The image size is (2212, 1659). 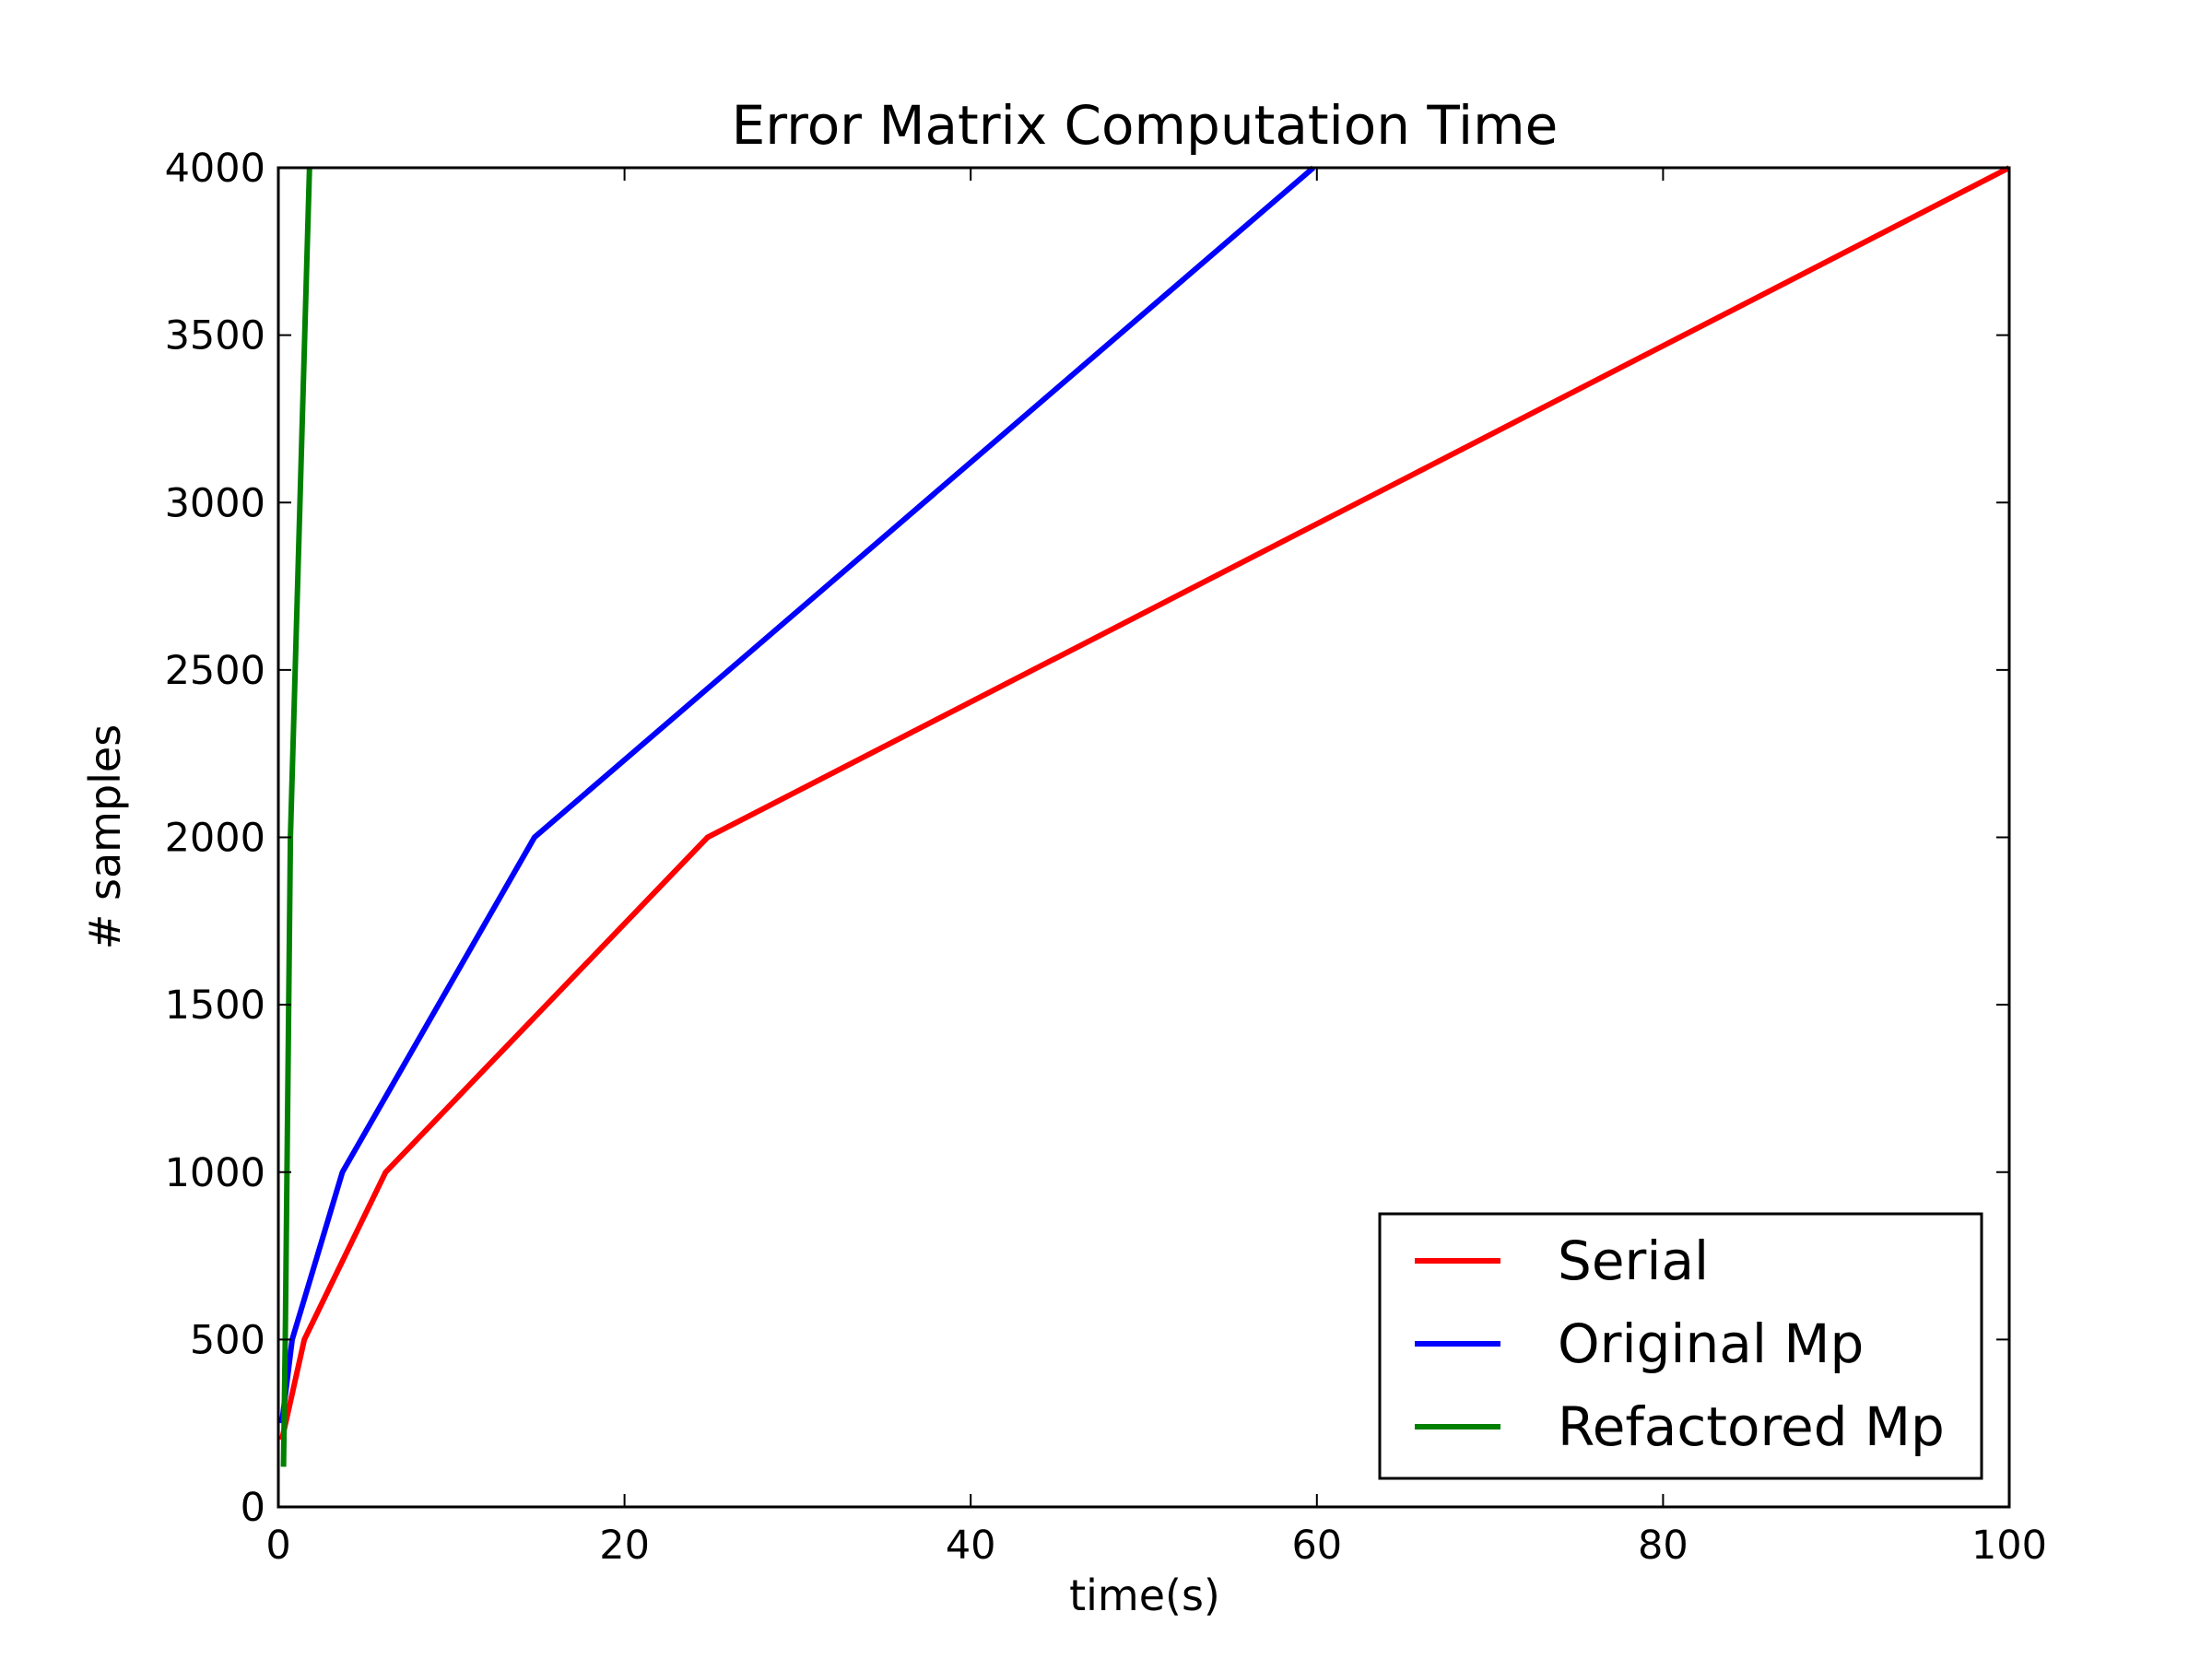 What do you see at coordinates (1144, 1595) in the screenshot?
I see `x-axis-label: time(s)` at bounding box center [1144, 1595].